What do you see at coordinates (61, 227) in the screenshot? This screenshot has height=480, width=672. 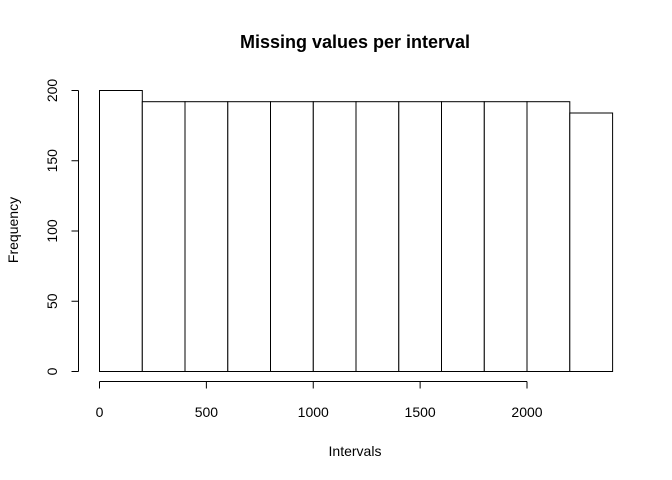 I see `y-axis: 0 50 100 150 200` at bounding box center [61, 227].